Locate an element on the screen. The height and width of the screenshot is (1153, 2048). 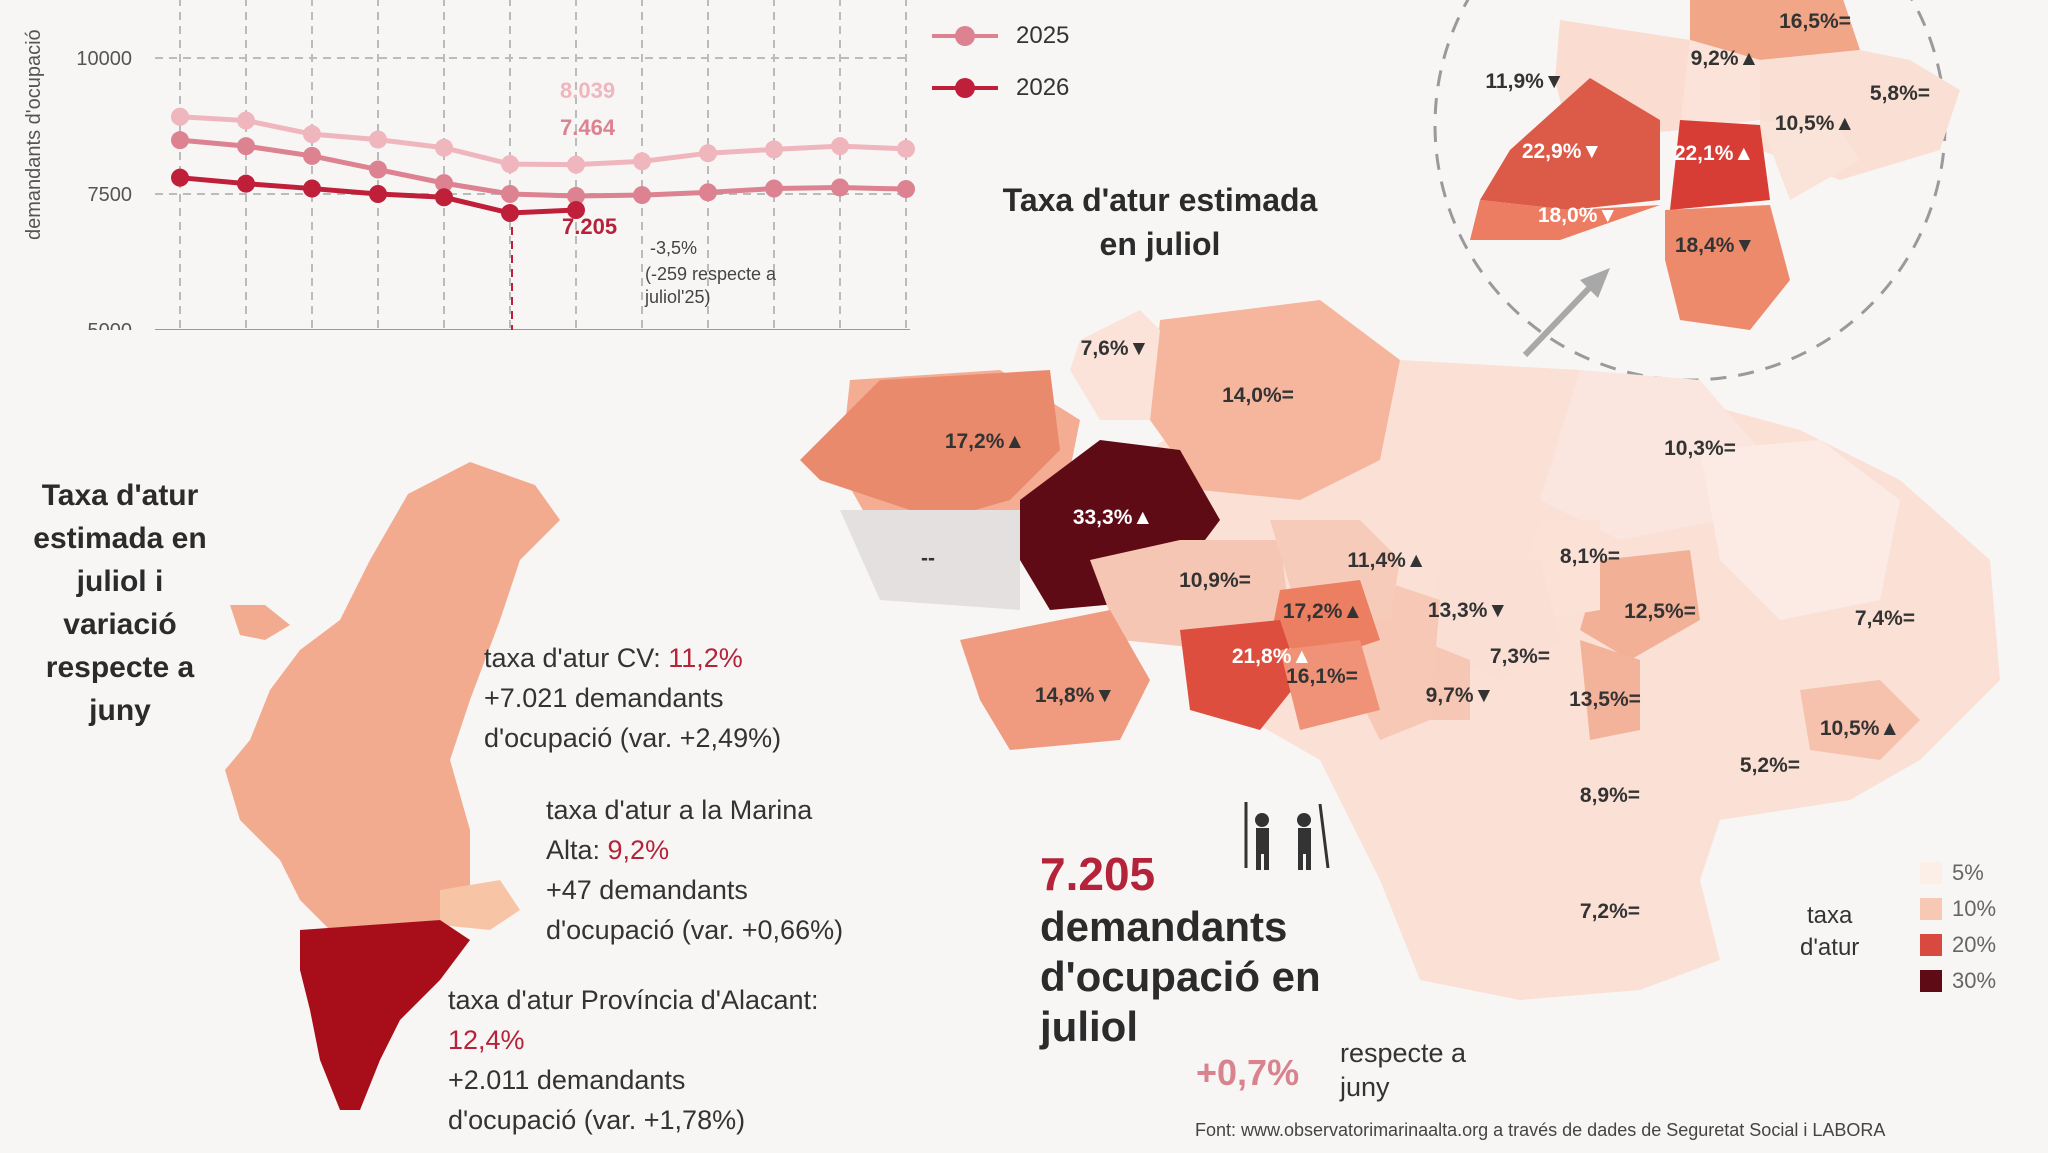
cv-line3: d'ocupació (var. +2,49%) is located at coordinates (633, 738).